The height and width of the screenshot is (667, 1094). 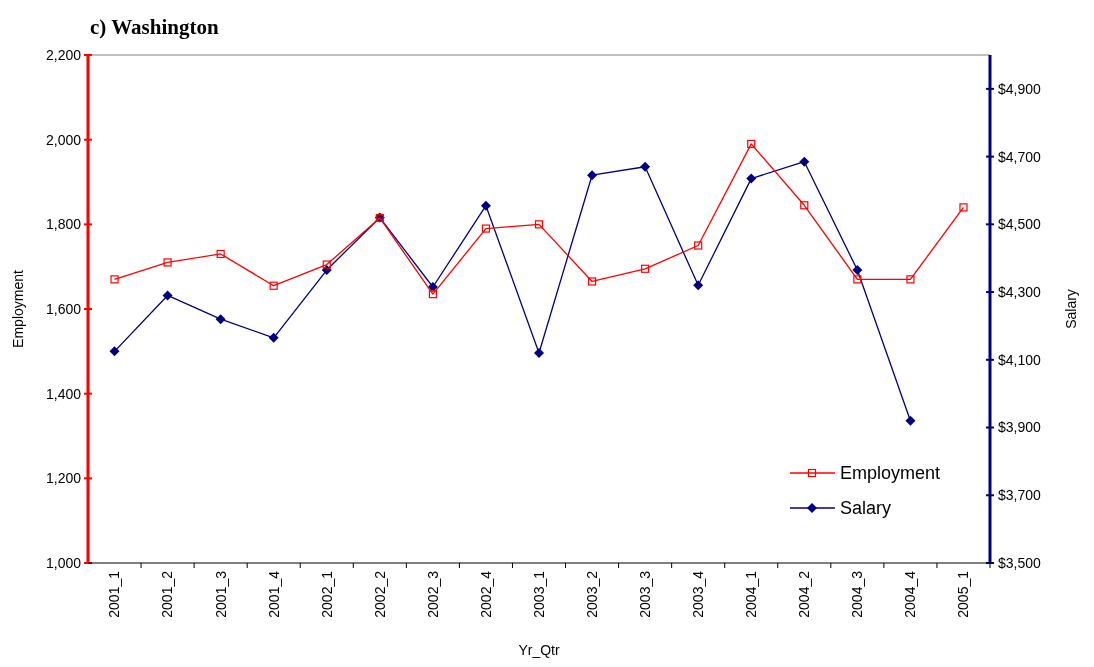 I want to click on y-tick-label: 1,400, so click(x=63, y=393).